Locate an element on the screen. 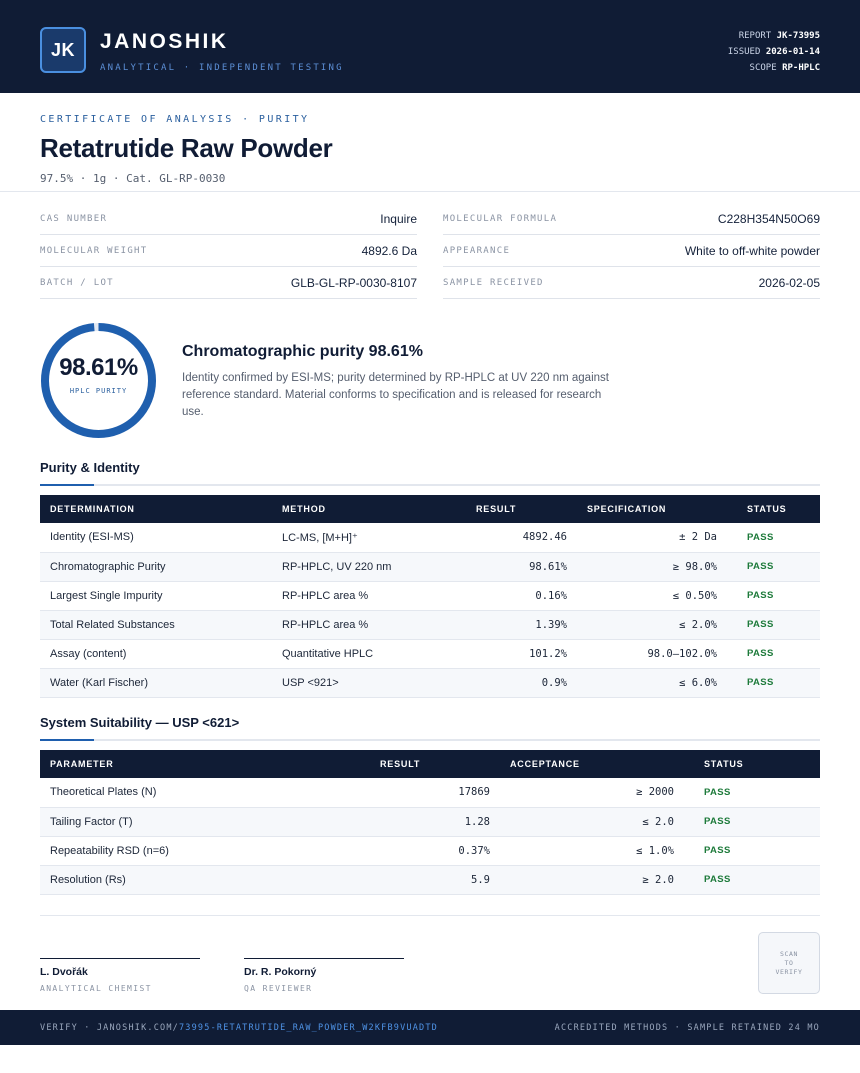 The image size is (860, 1073). info-batch: BATCH / LOT GLB-GL-RP-0030-8107 is located at coordinates (228, 283).